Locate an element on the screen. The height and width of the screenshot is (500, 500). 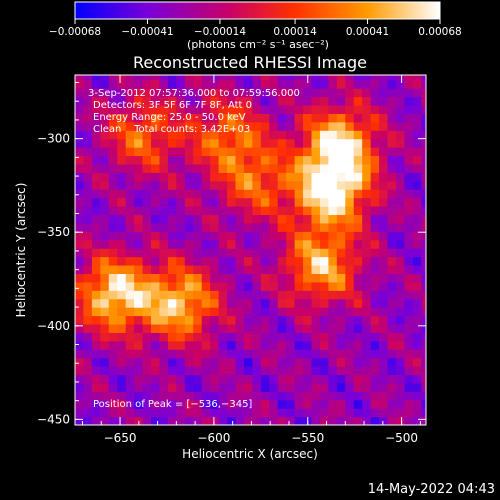
chart-title: Reconstructed RHESSI Image is located at coordinates (250, 62).